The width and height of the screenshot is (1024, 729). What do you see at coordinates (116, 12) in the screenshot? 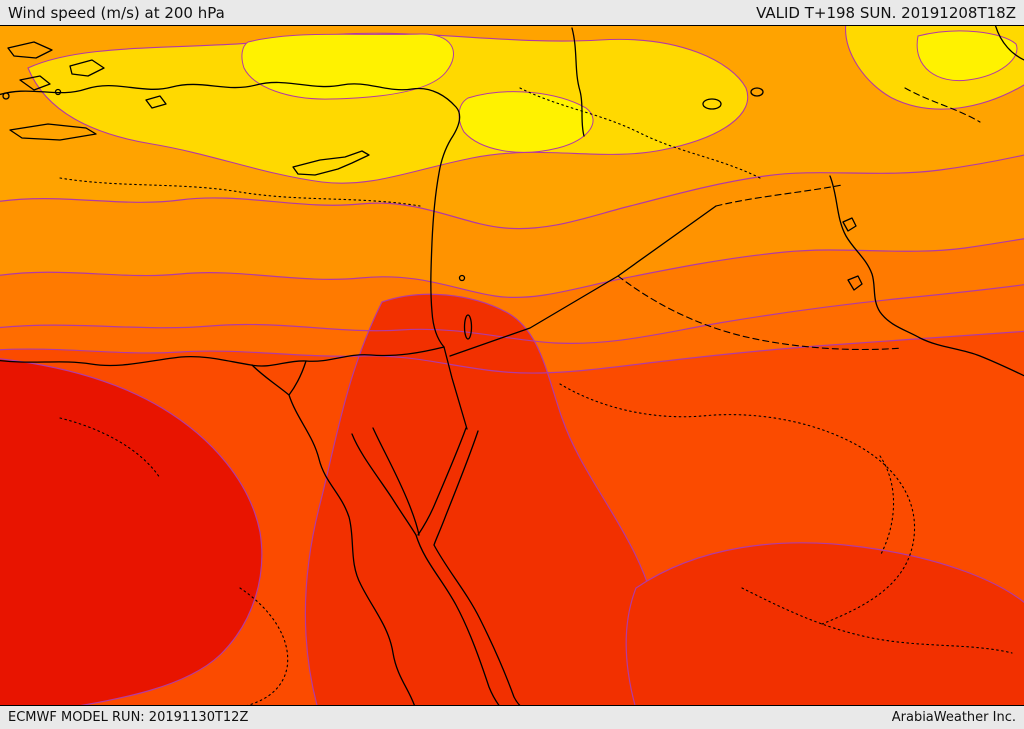
I see `map-title: Wind speed (m/s) at 200 hPa` at bounding box center [116, 12].